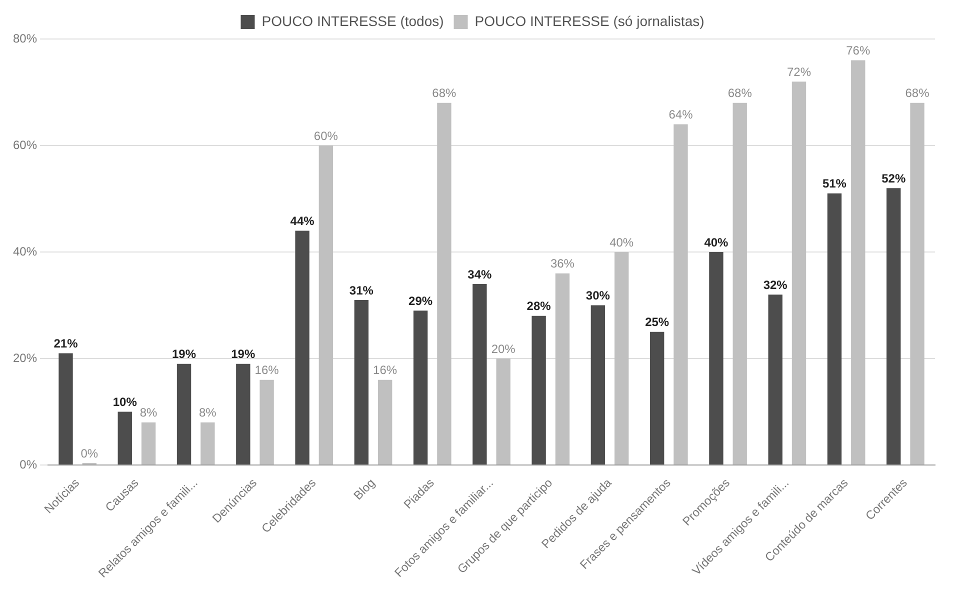  I want to click on data-label: 20%, so click(503, 349).